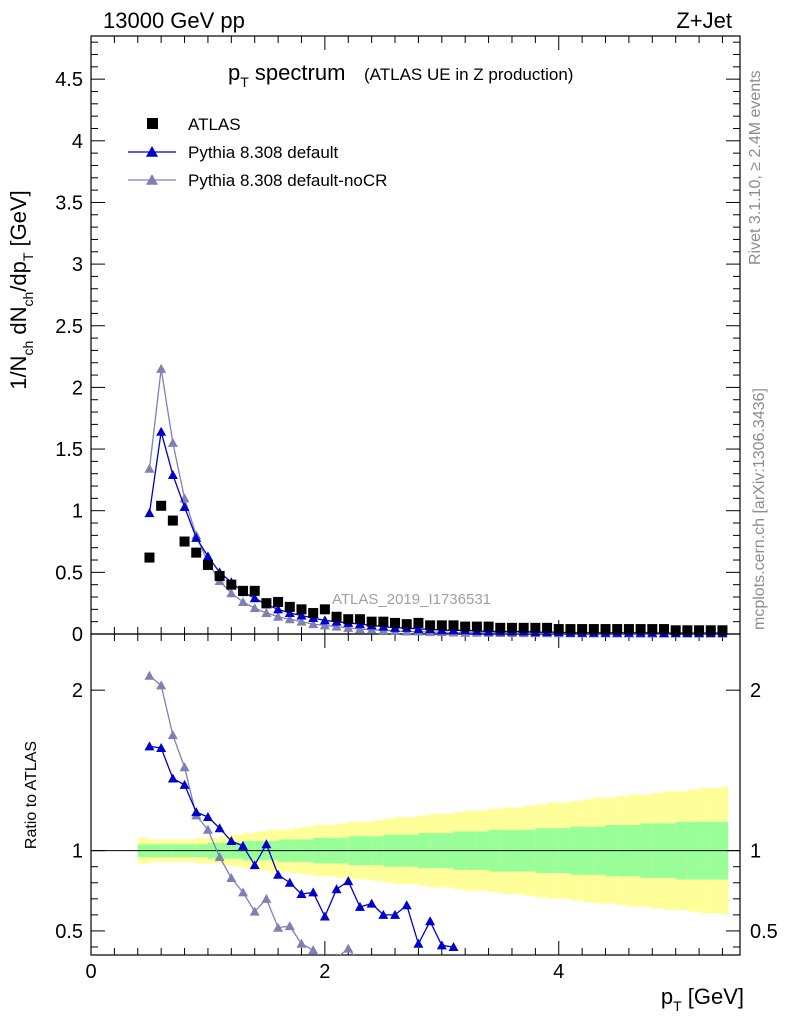  I want to click on y-tick-label: 2, so click(77, 388).